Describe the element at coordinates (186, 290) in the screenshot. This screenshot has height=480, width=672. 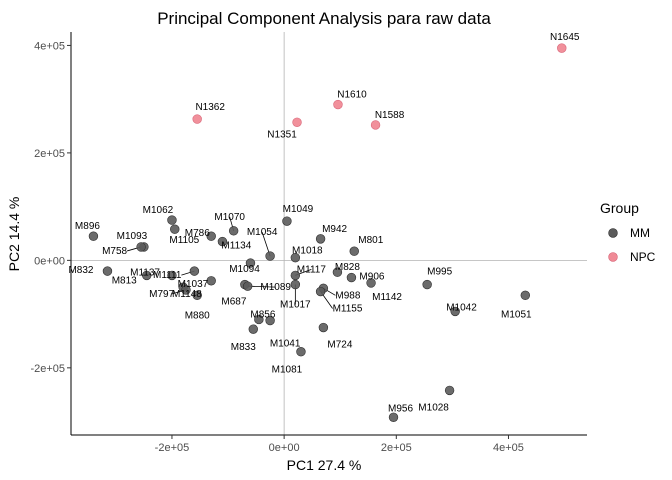
I see `point-m1148` at that location.